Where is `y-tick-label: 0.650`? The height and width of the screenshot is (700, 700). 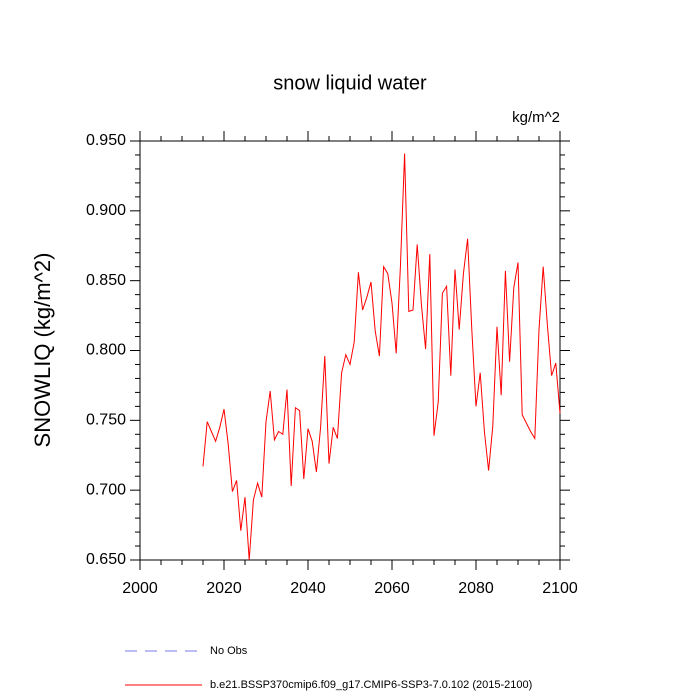 y-tick-label: 0.650 is located at coordinates (106, 559).